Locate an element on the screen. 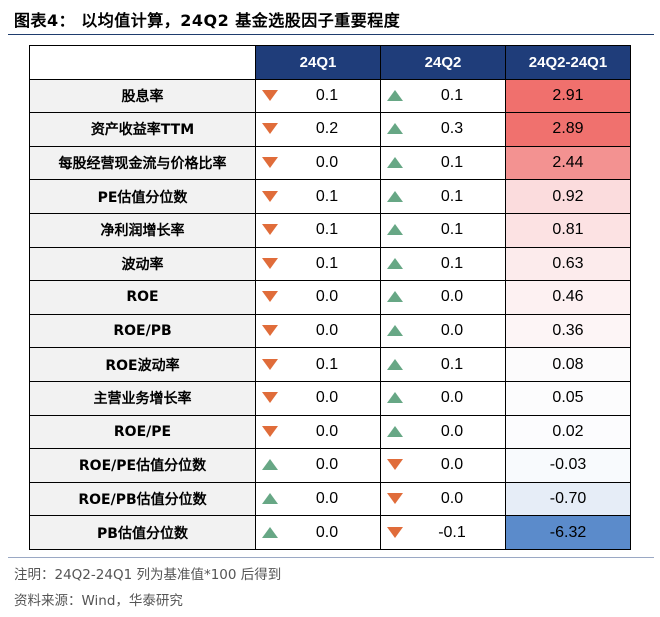  table-row: ROE 0.0 0.0 0.46 is located at coordinates (330, 297).